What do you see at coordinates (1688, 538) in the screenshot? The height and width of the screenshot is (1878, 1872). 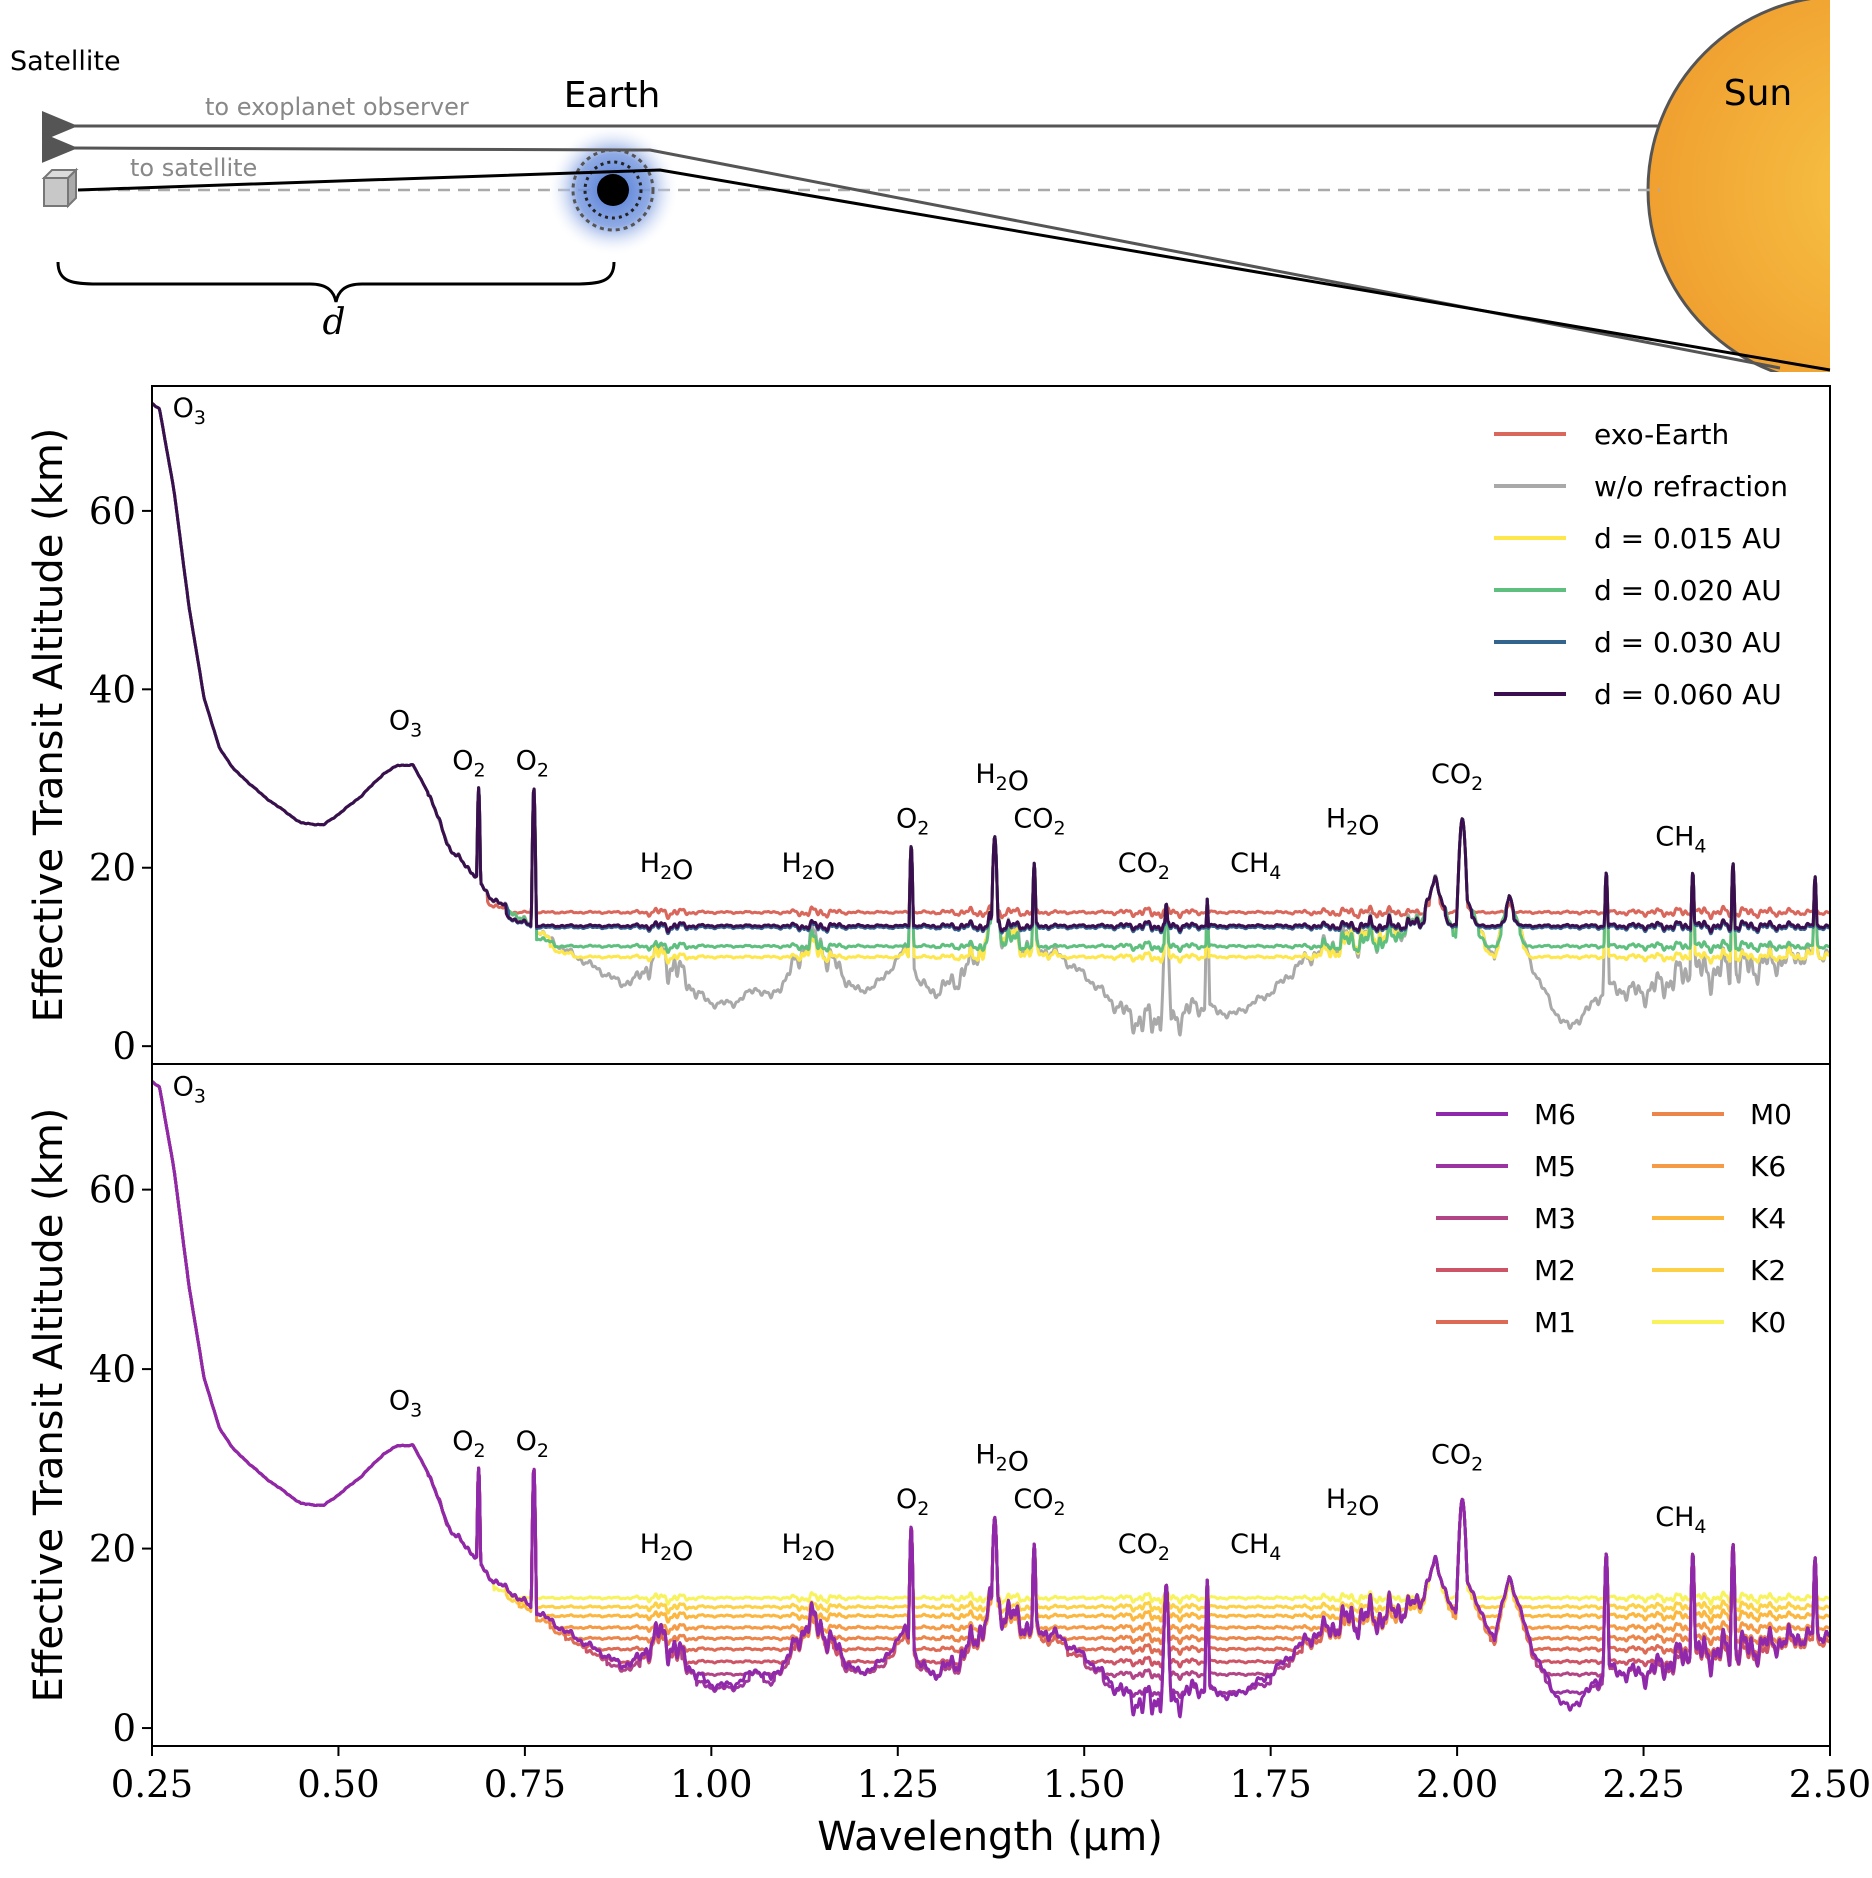 I see `legend-label: d = 0.015 AU` at bounding box center [1688, 538].